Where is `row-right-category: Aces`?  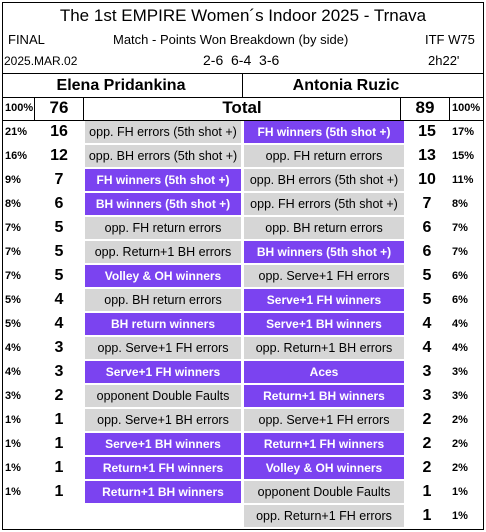
row-right-category: Aces is located at coordinates (324, 372).